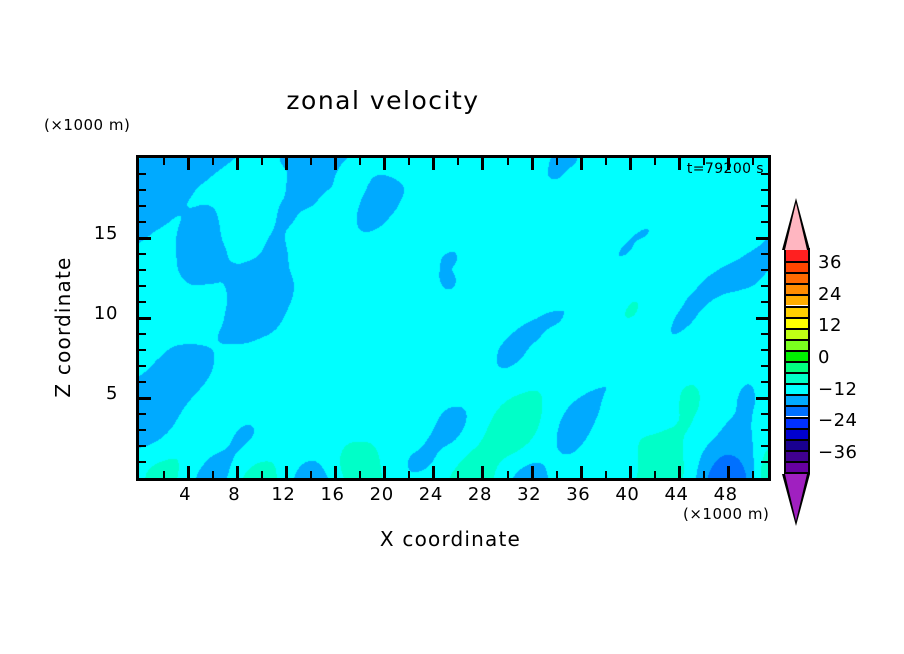 Image resolution: width=904 pixels, height=654 pixels. Describe the element at coordinates (234, 494) in the screenshot. I see `x-tick-label: 8` at that location.